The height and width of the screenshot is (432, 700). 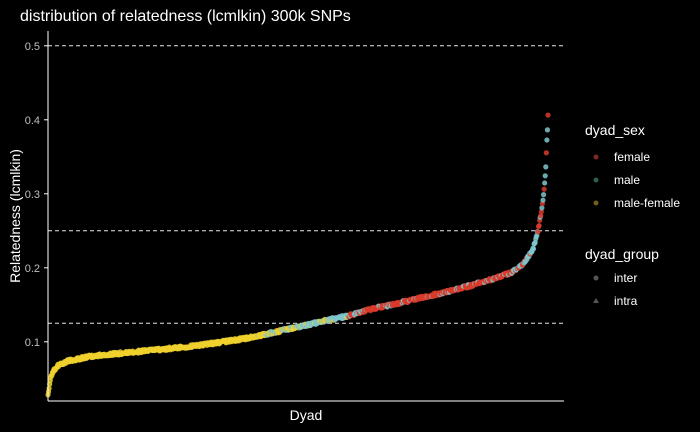 I want to click on y-tick-label: 0.1, so click(x=32, y=343).